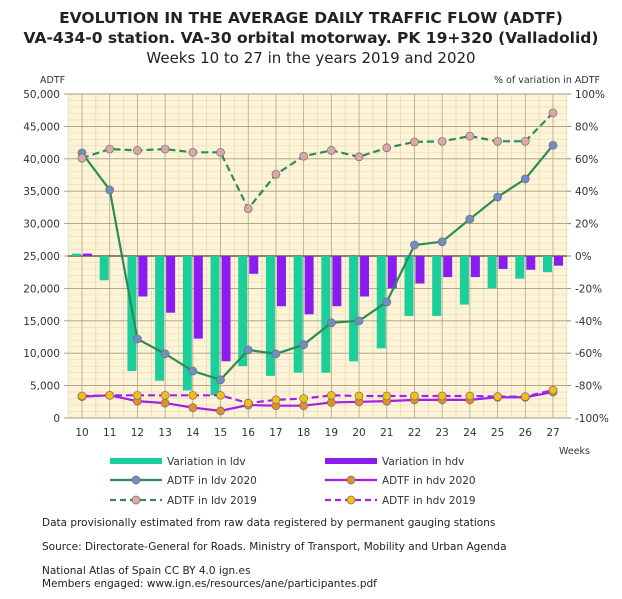 This screenshot has height=599, width=622. I want to click on x-tick-label: 17, so click(275, 433).